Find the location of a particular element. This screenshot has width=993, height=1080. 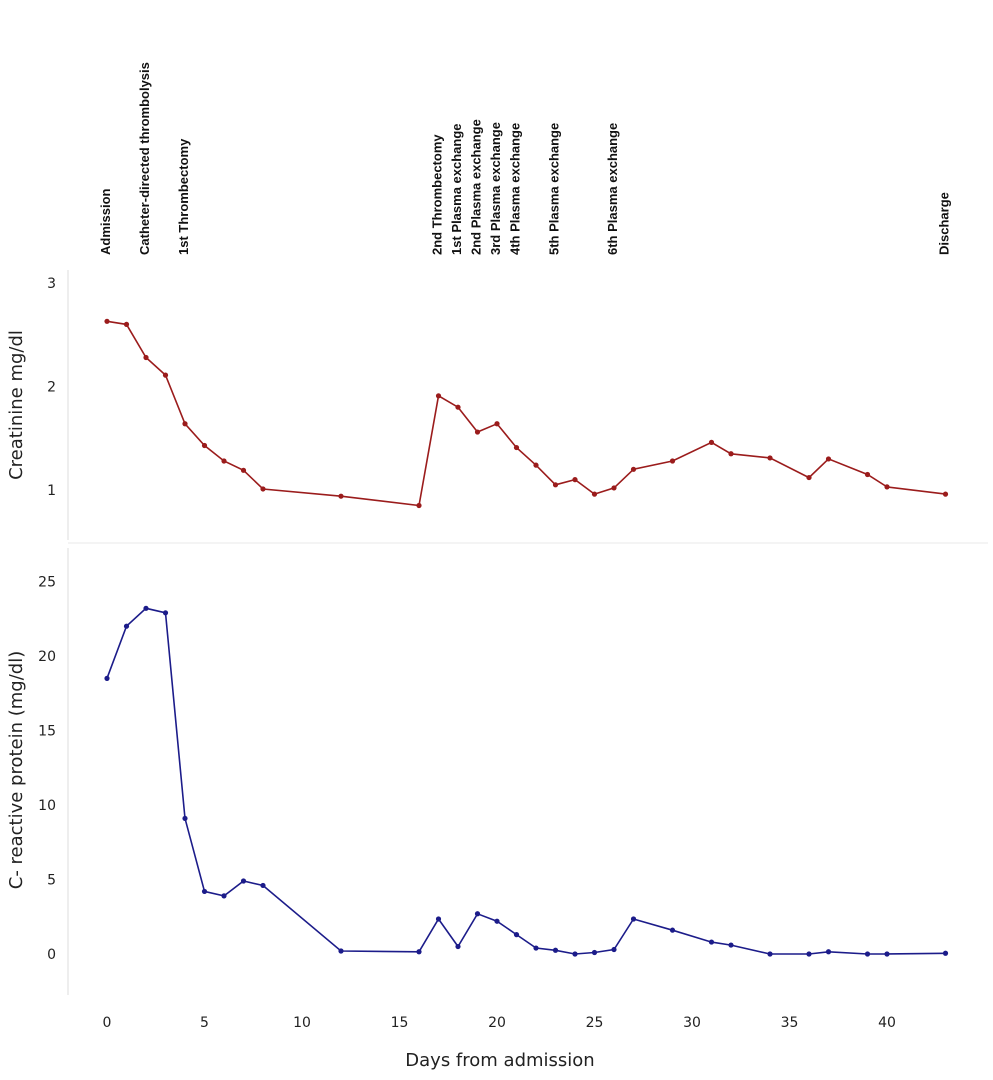

event-label: Discharge is located at coordinates (944, 223).